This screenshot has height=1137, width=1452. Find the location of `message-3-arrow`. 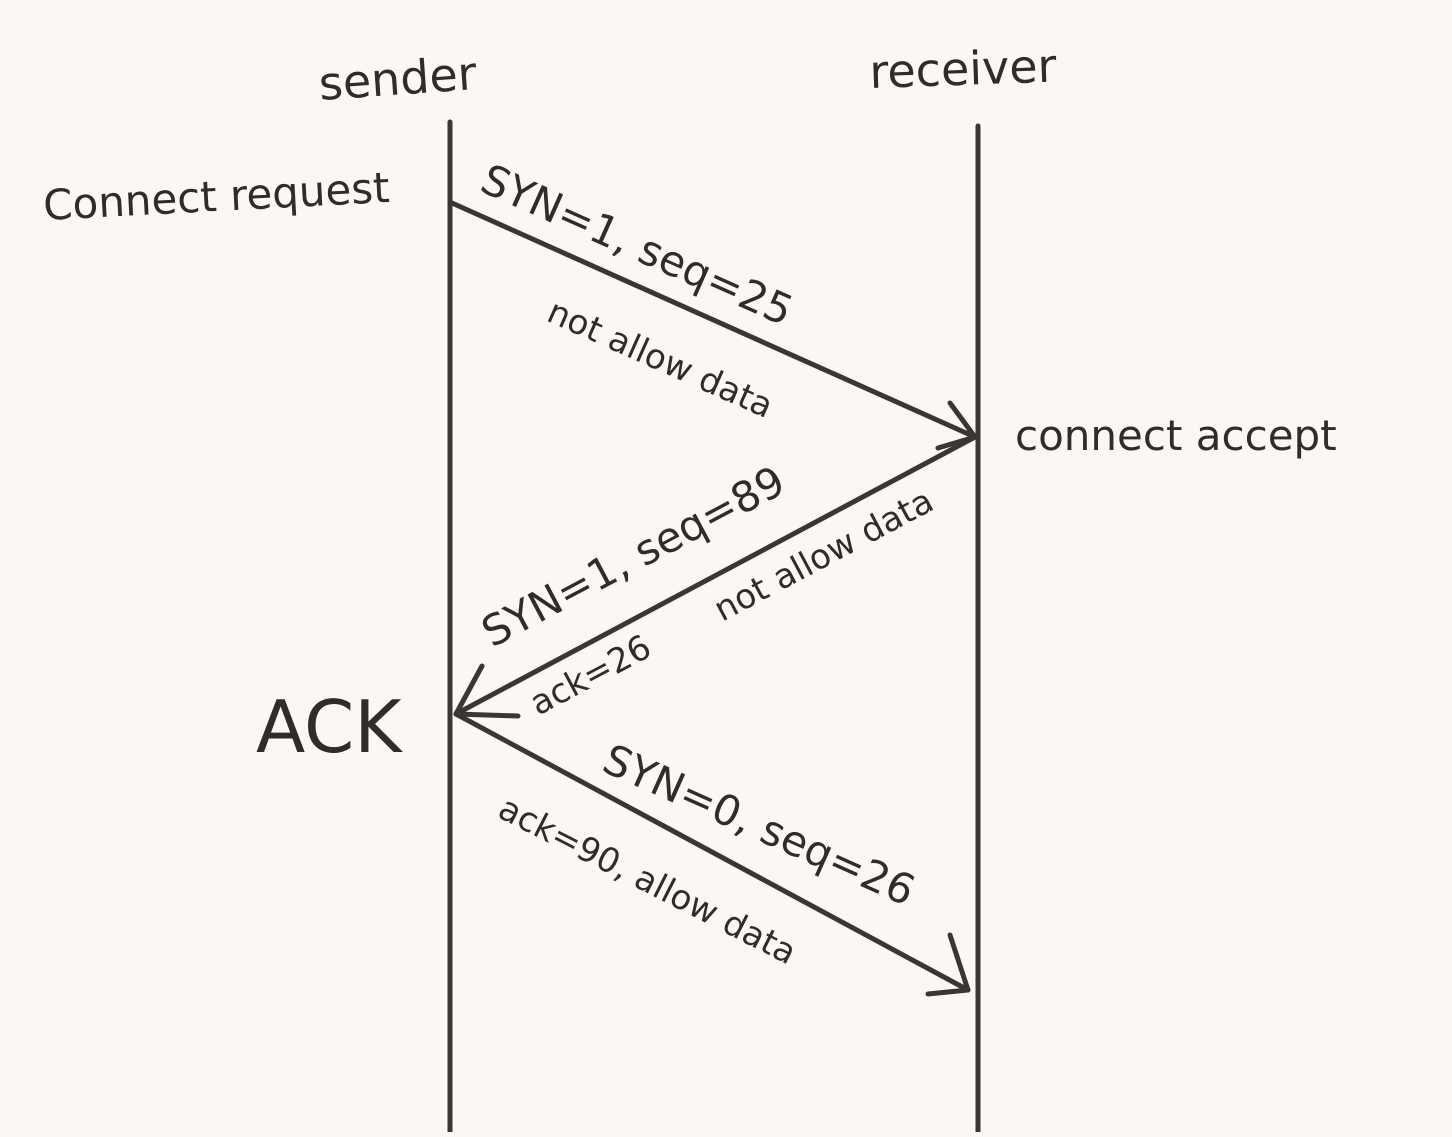

message-3-arrow is located at coordinates (712, 852).